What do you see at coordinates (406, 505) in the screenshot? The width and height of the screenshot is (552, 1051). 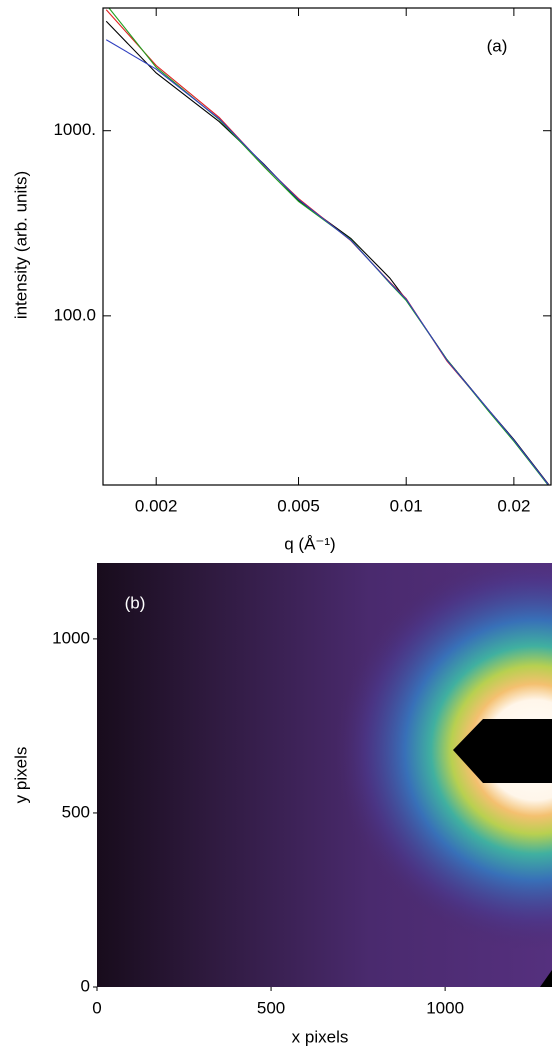 I see `x-tick-label: 0.01` at bounding box center [406, 505].